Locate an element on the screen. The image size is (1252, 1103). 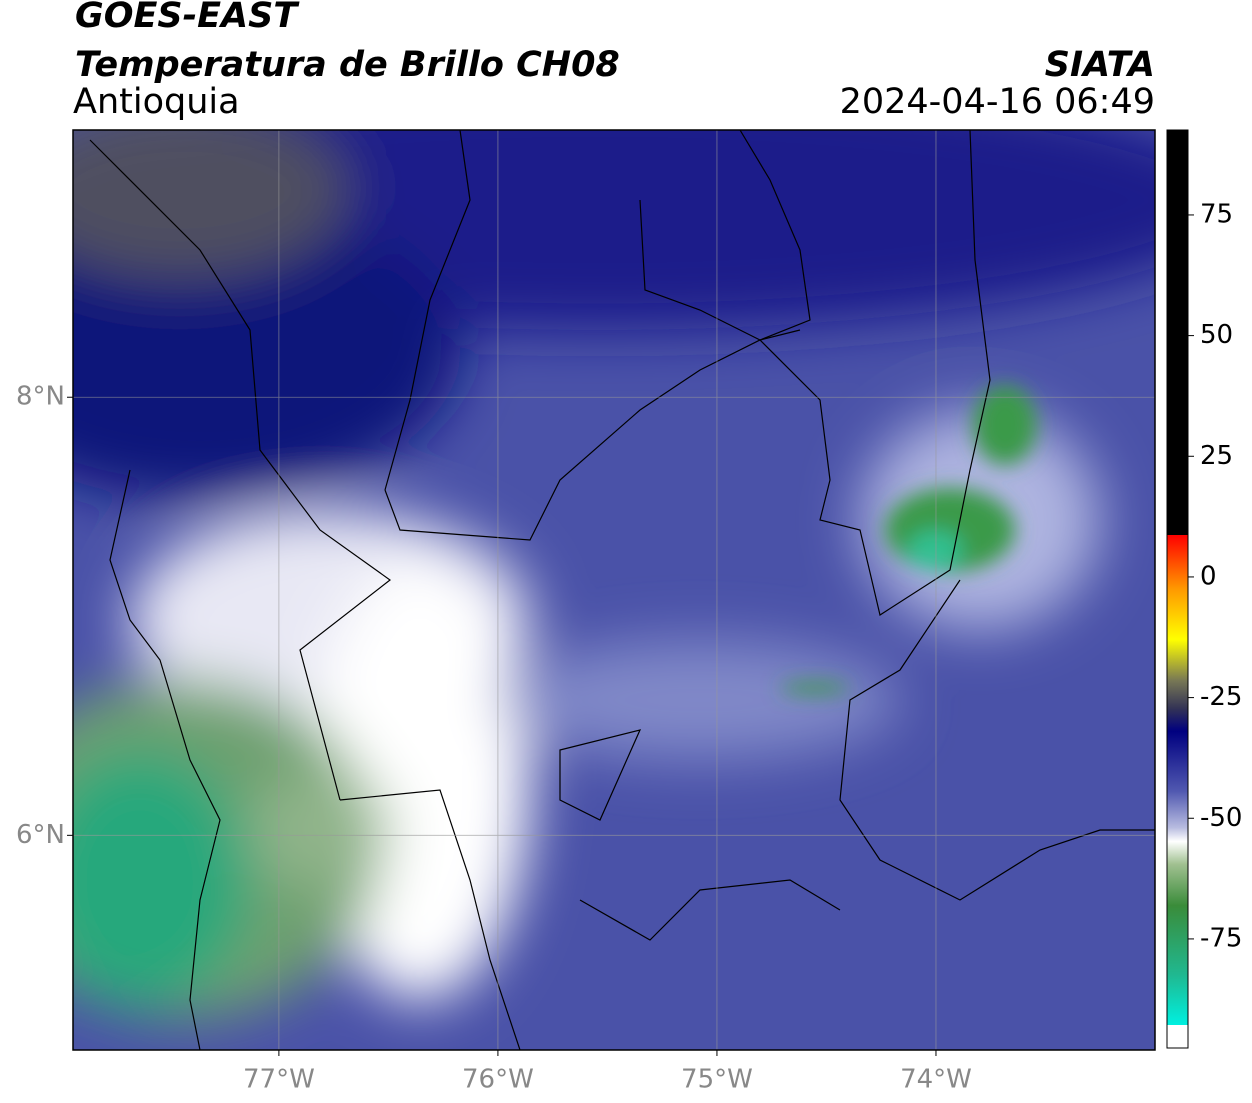
region: Antioquia is located at coordinates (156, 102).